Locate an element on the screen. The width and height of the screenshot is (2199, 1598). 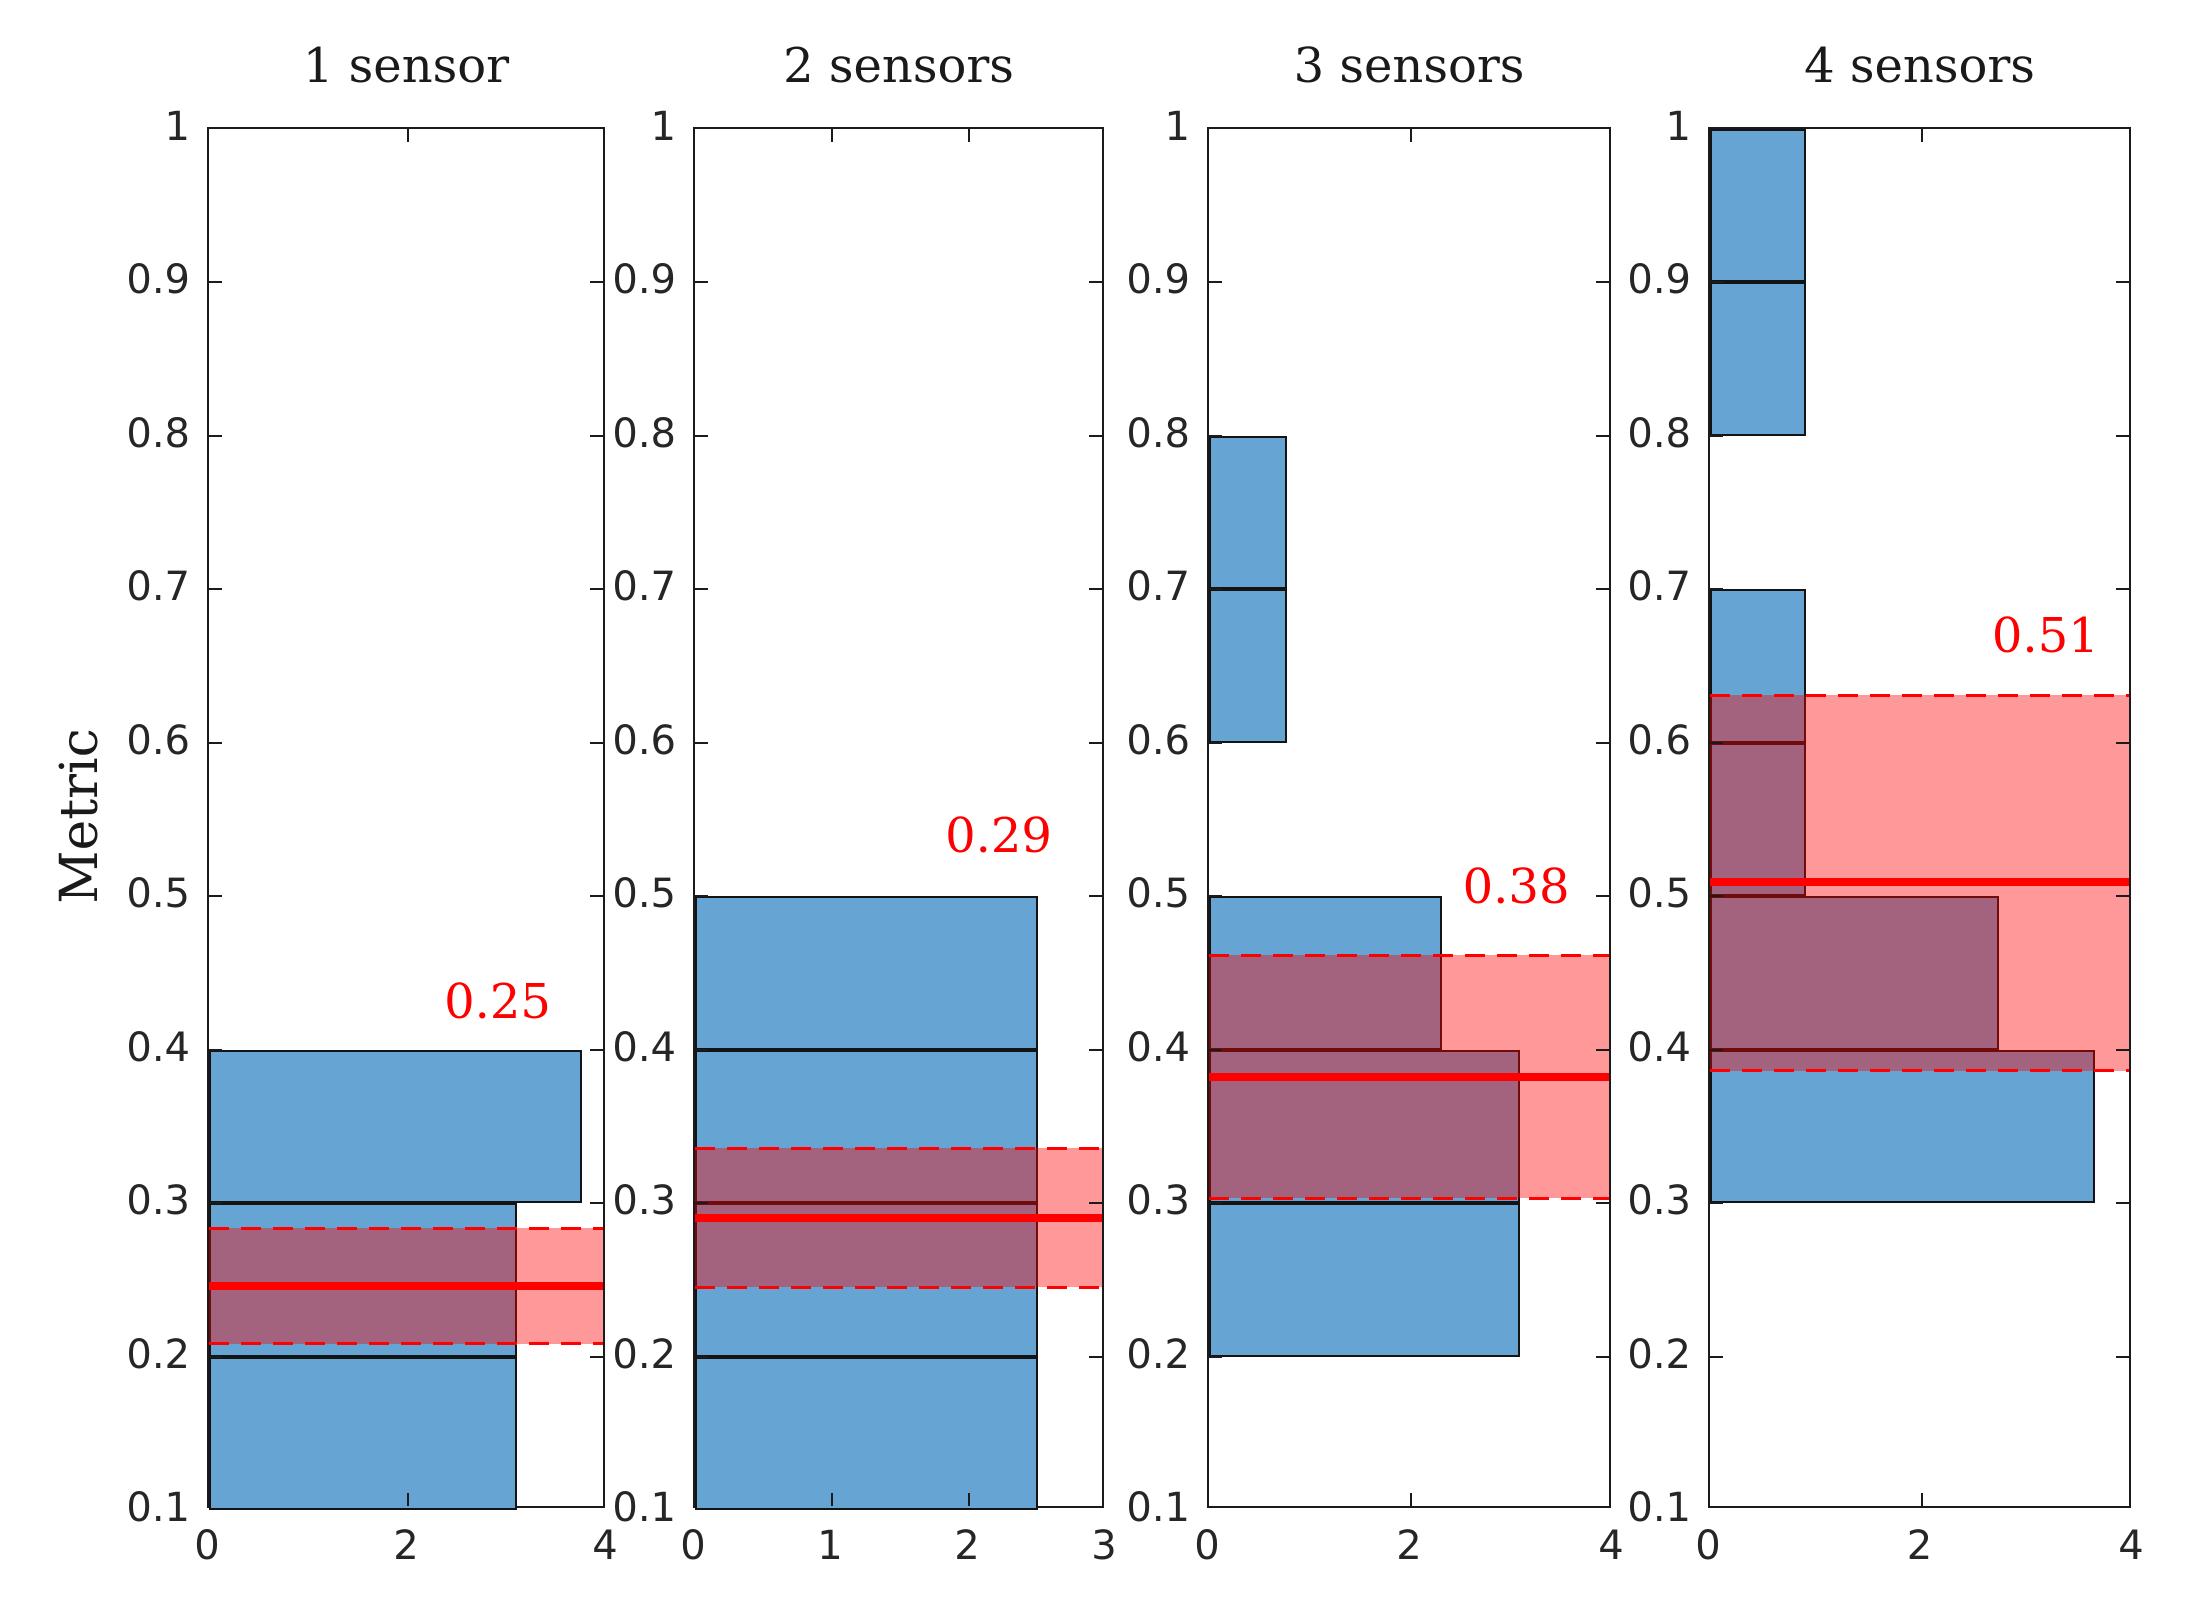
y-tick-label: 0.3 is located at coordinates (644, 1201).